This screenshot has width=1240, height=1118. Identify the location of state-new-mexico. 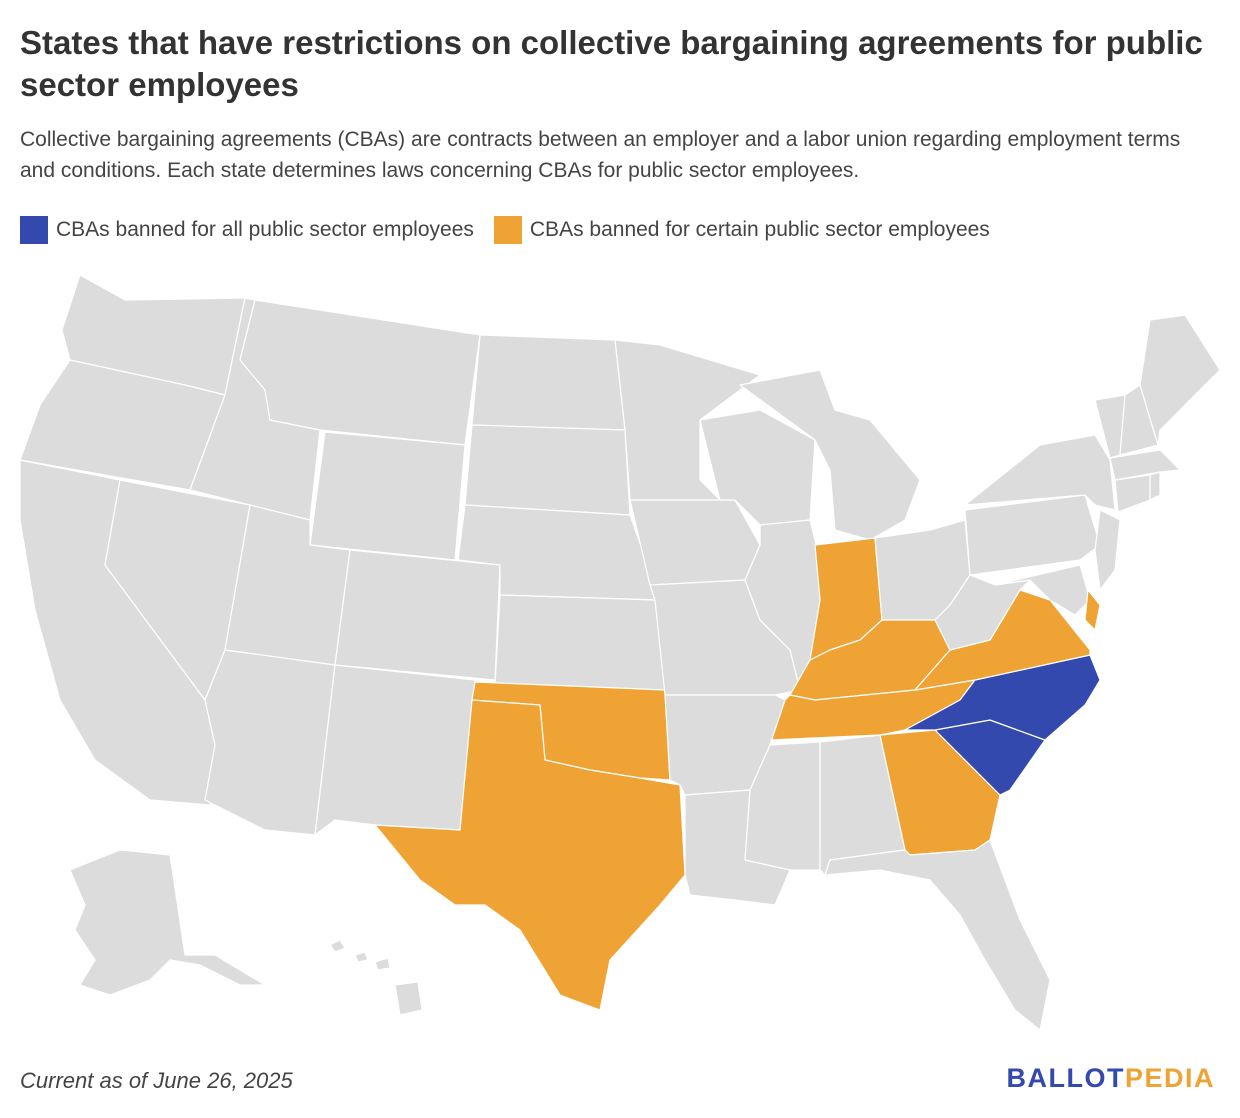
(395, 750).